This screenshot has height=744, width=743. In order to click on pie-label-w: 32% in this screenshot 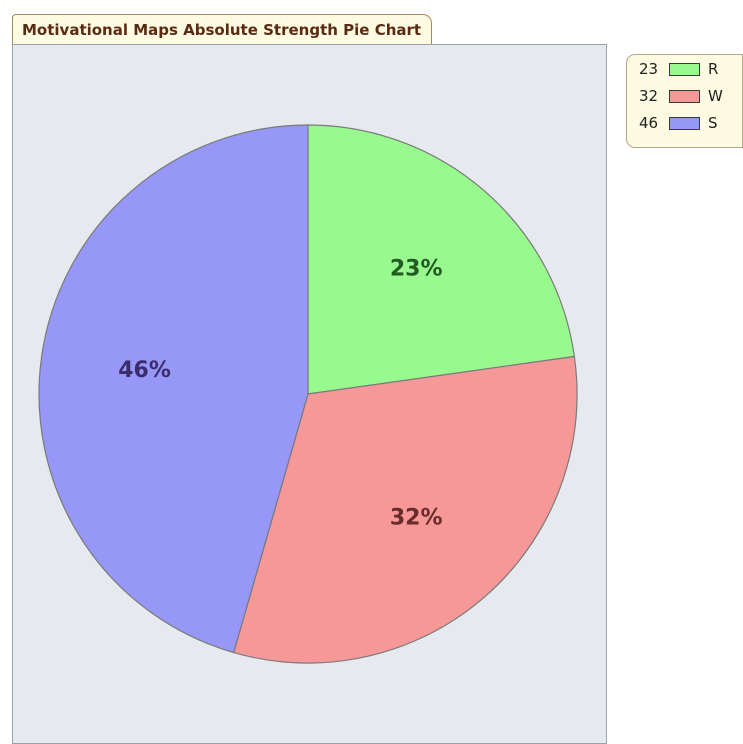, I will do `click(416, 518)`.